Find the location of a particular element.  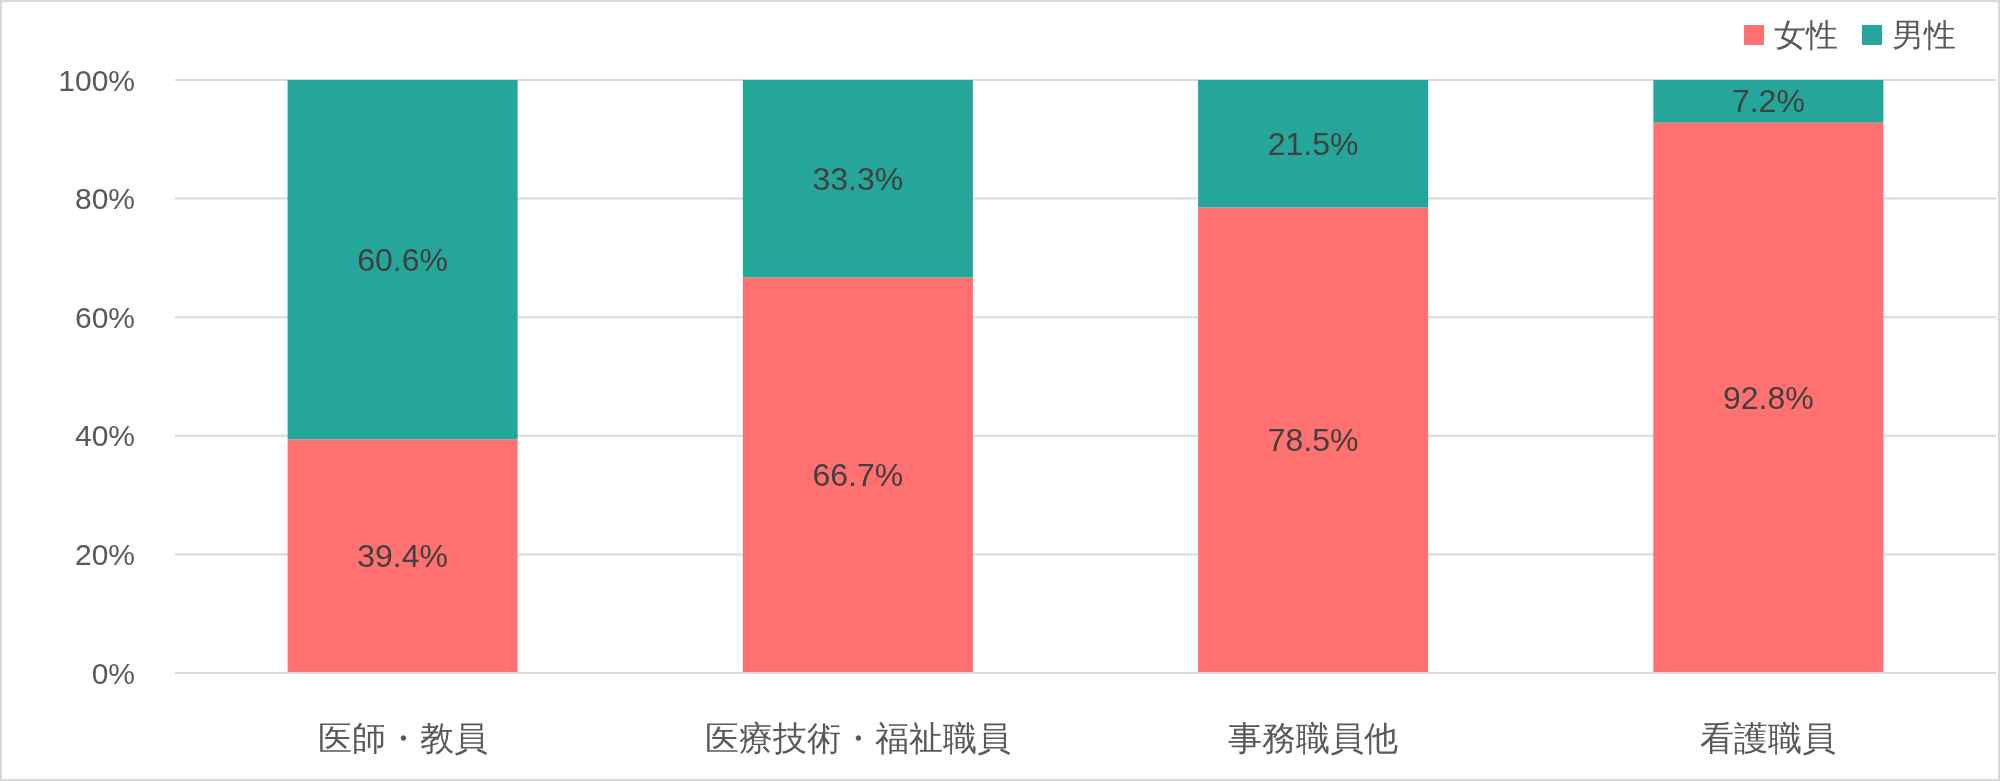

data-label: 7.2% is located at coordinates (1768, 101).